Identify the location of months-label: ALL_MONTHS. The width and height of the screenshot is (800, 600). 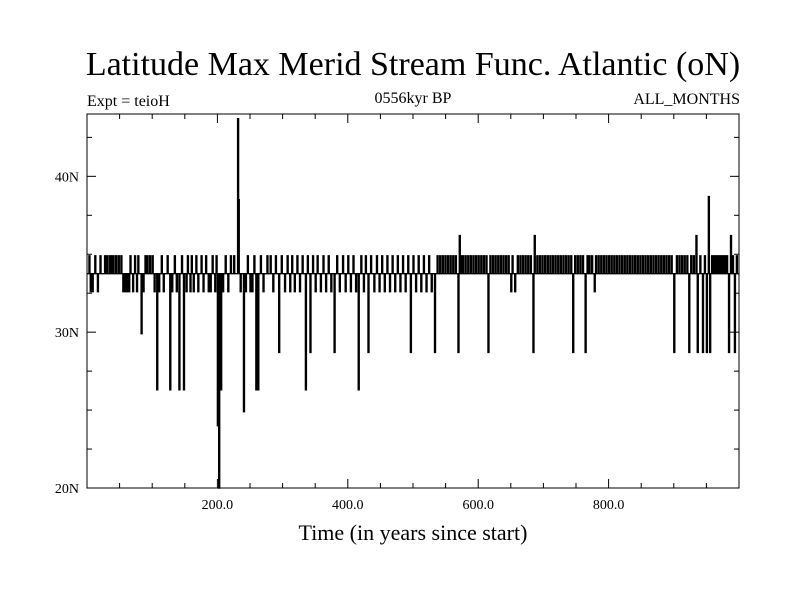
(686, 99).